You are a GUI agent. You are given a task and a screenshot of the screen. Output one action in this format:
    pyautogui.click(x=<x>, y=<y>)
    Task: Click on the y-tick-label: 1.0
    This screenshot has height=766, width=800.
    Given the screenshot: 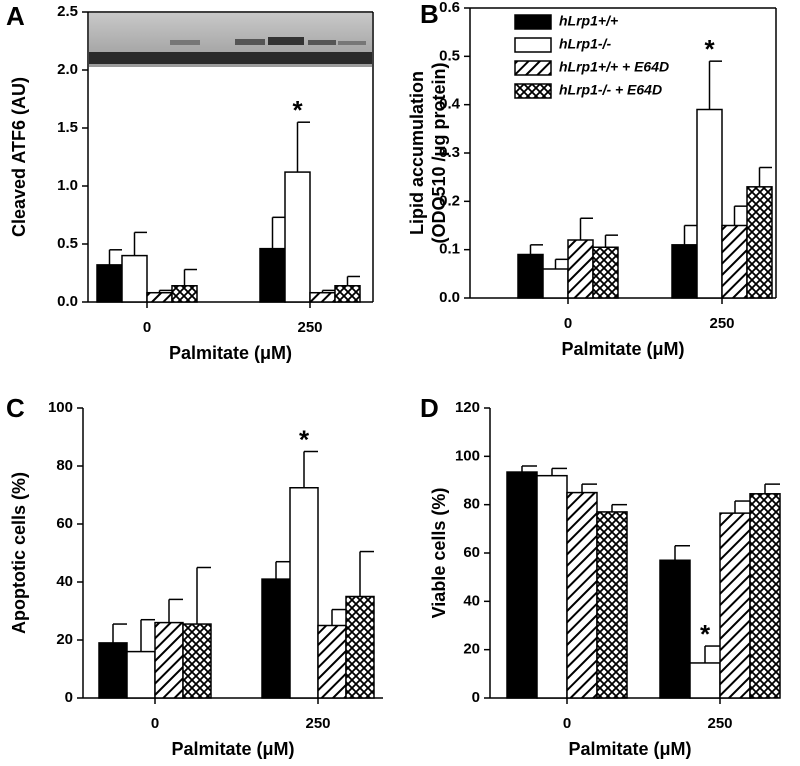 What is the action you would take?
    pyautogui.click(x=67, y=185)
    